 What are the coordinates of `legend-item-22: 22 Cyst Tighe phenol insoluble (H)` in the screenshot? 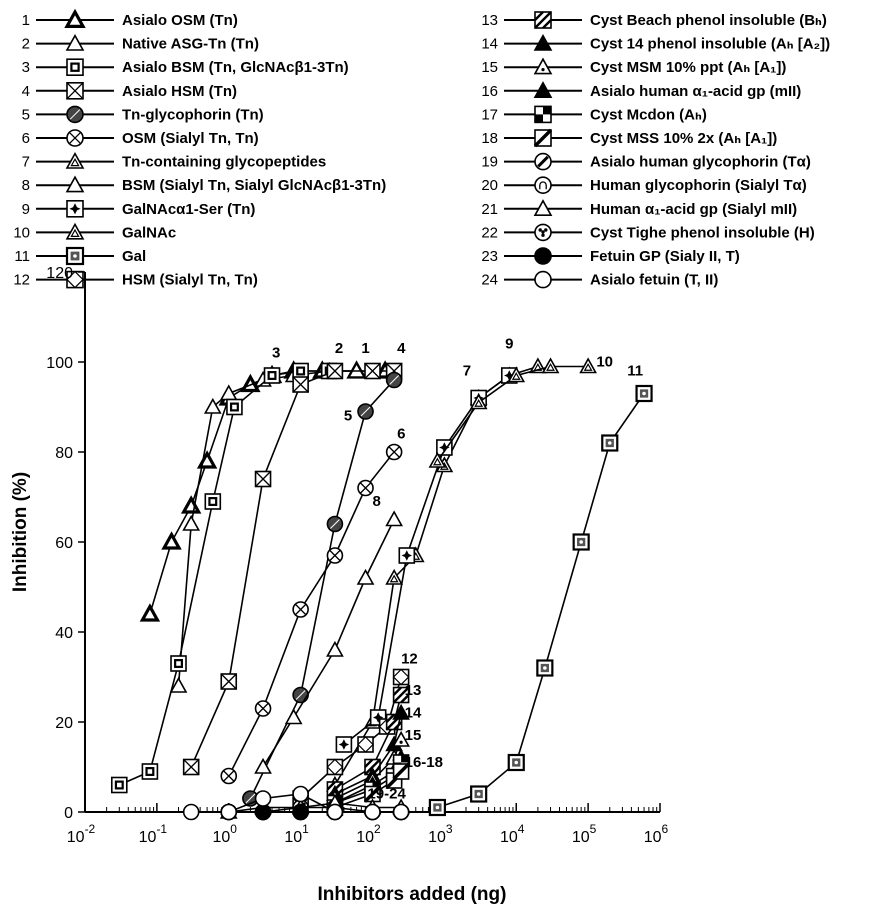 It's located at (648, 232).